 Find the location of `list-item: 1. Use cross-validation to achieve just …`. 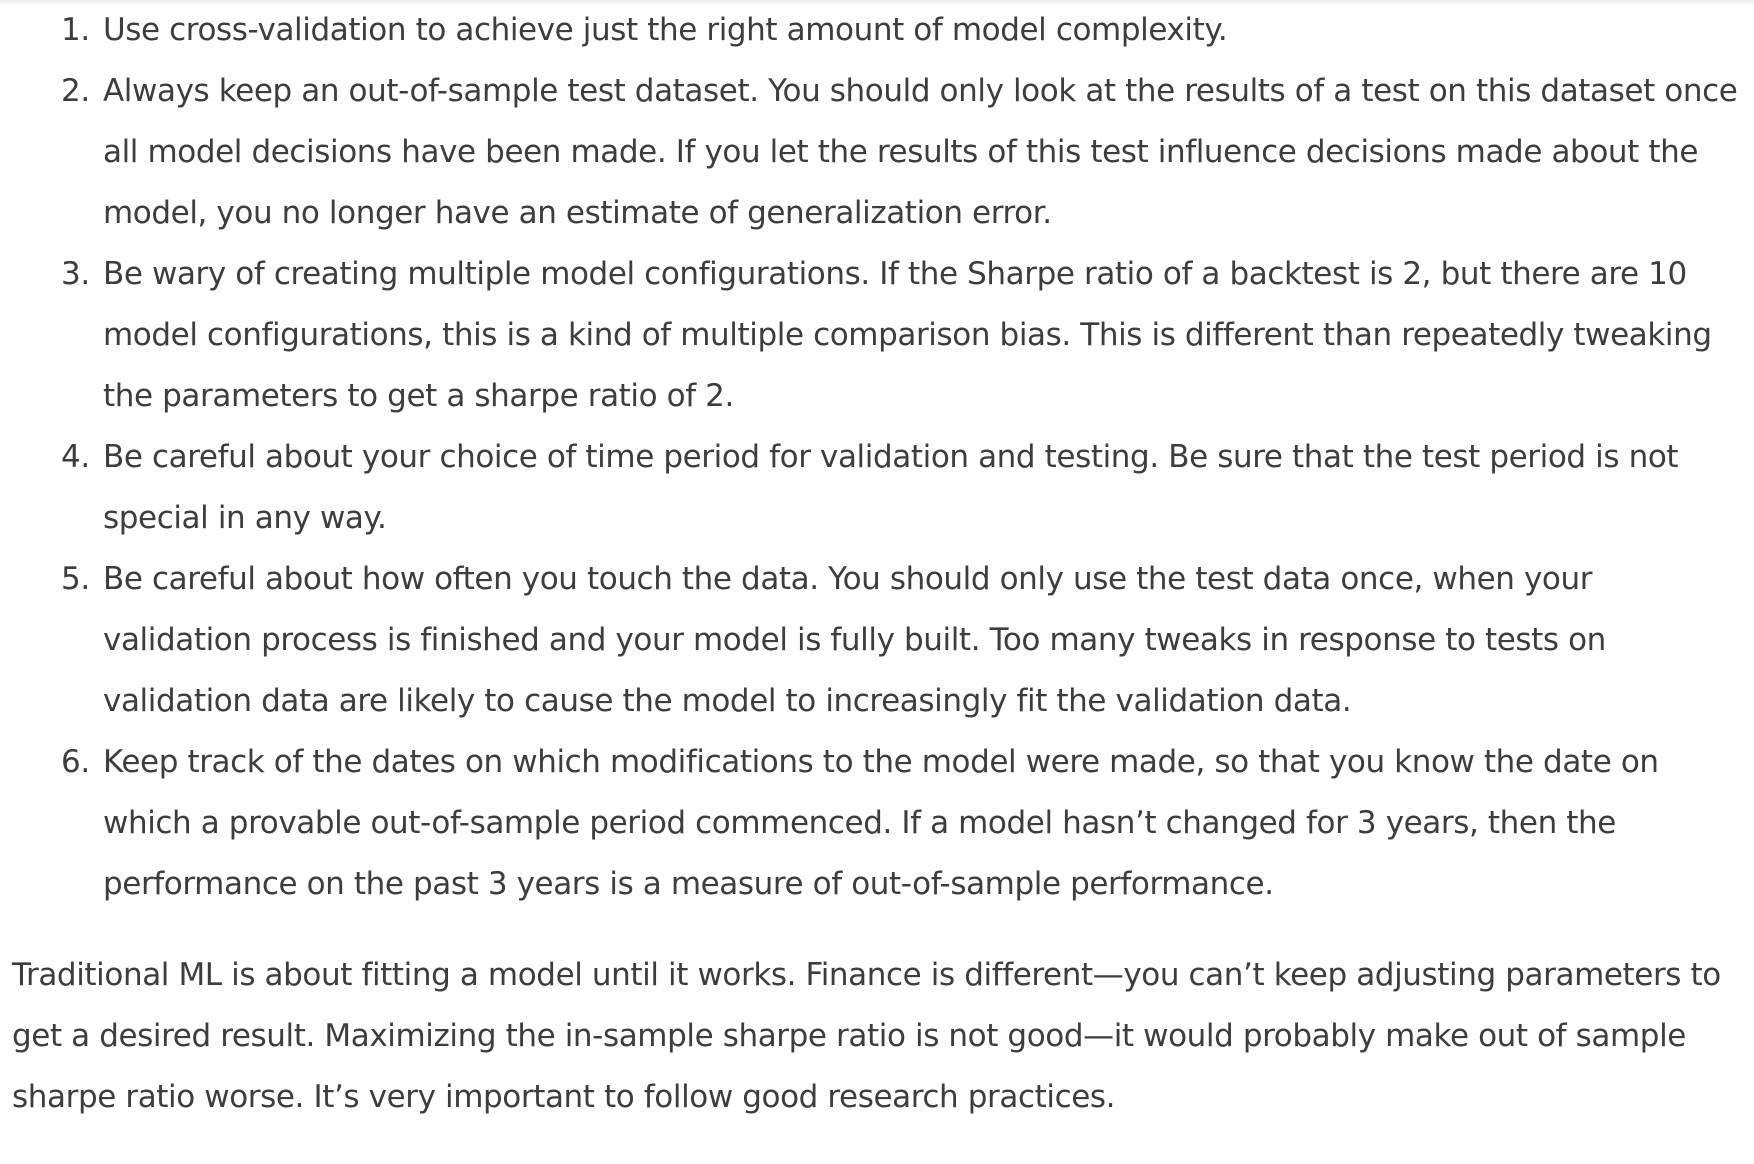

list-item: 1. Use cross-validation to achieve just … is located at coordinates (877, 30).